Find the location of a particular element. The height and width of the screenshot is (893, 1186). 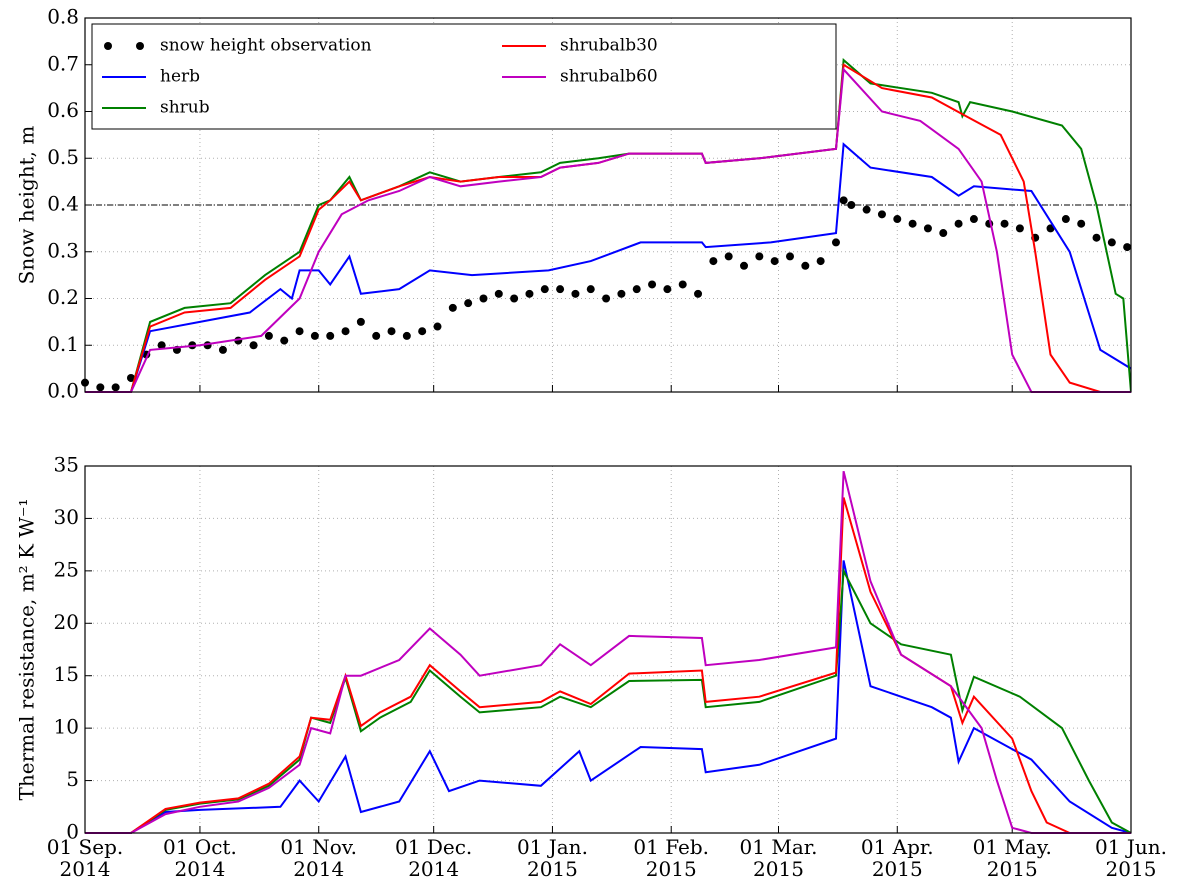

x-tick-label: 01 Jan. 2015 is located at coordinates (552, 858).